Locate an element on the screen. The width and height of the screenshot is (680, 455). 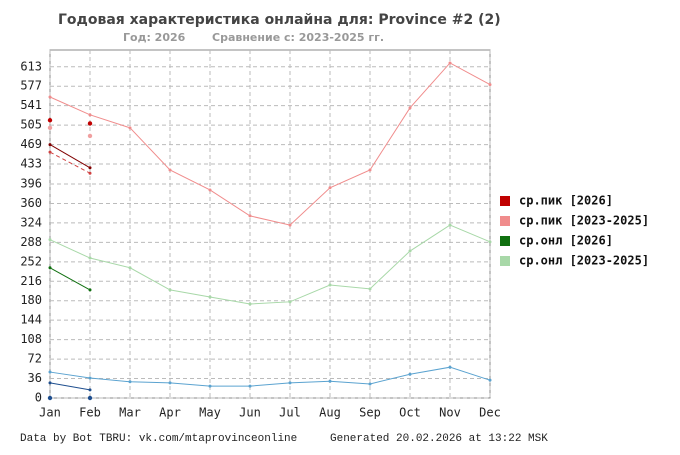
legend-label: ср.онл [2026] is located at coordinates (566, 241).